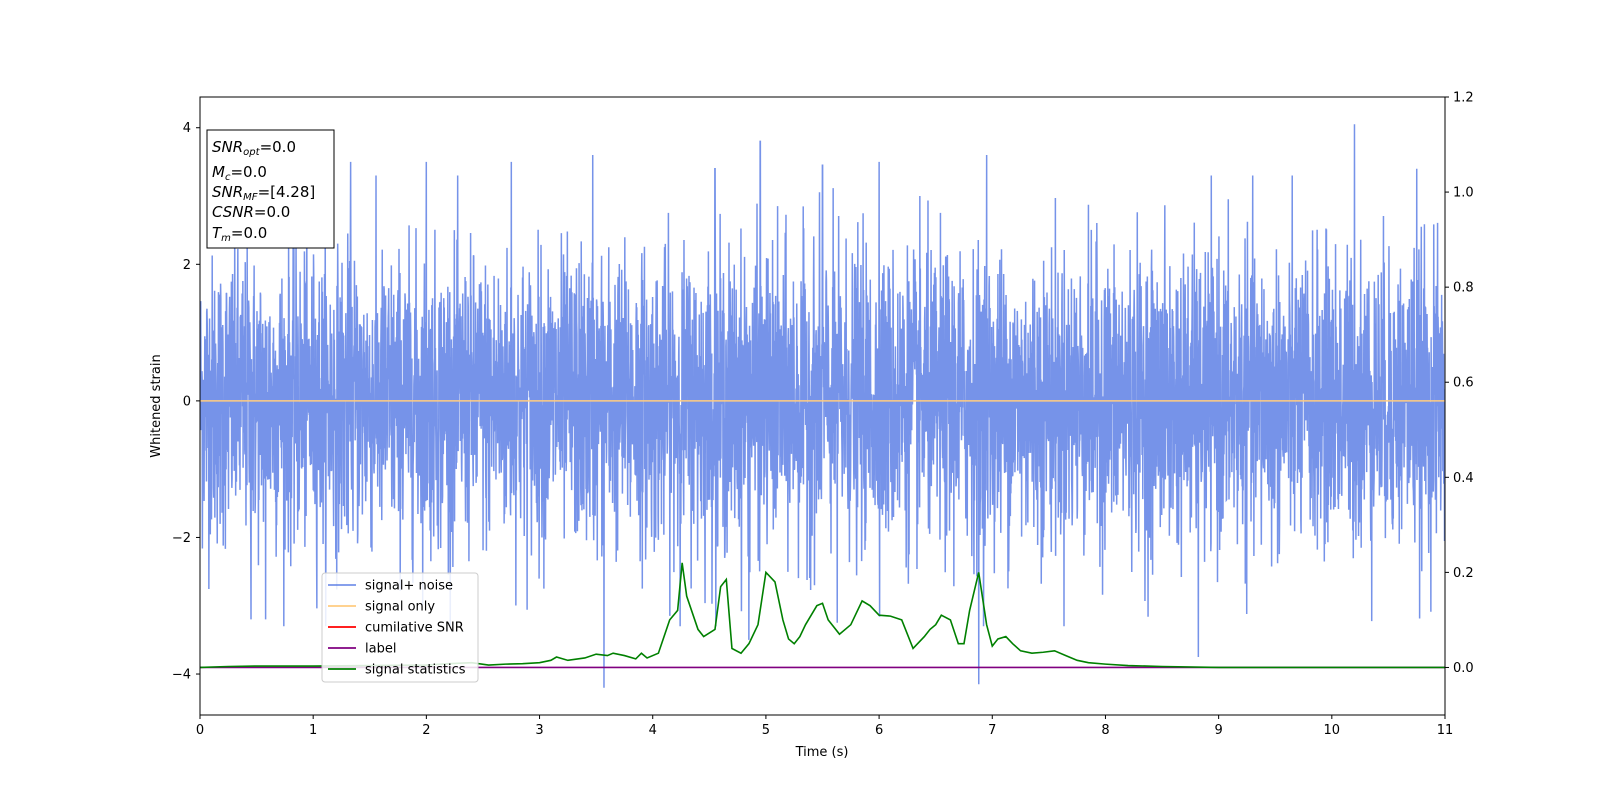 The height and width of the screenshot is (804, 1600). I want to click on annotation-frame, so click(270, 189).